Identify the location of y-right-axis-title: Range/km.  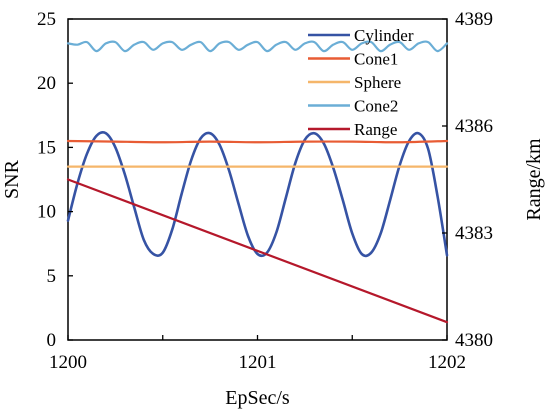
(534, 179).